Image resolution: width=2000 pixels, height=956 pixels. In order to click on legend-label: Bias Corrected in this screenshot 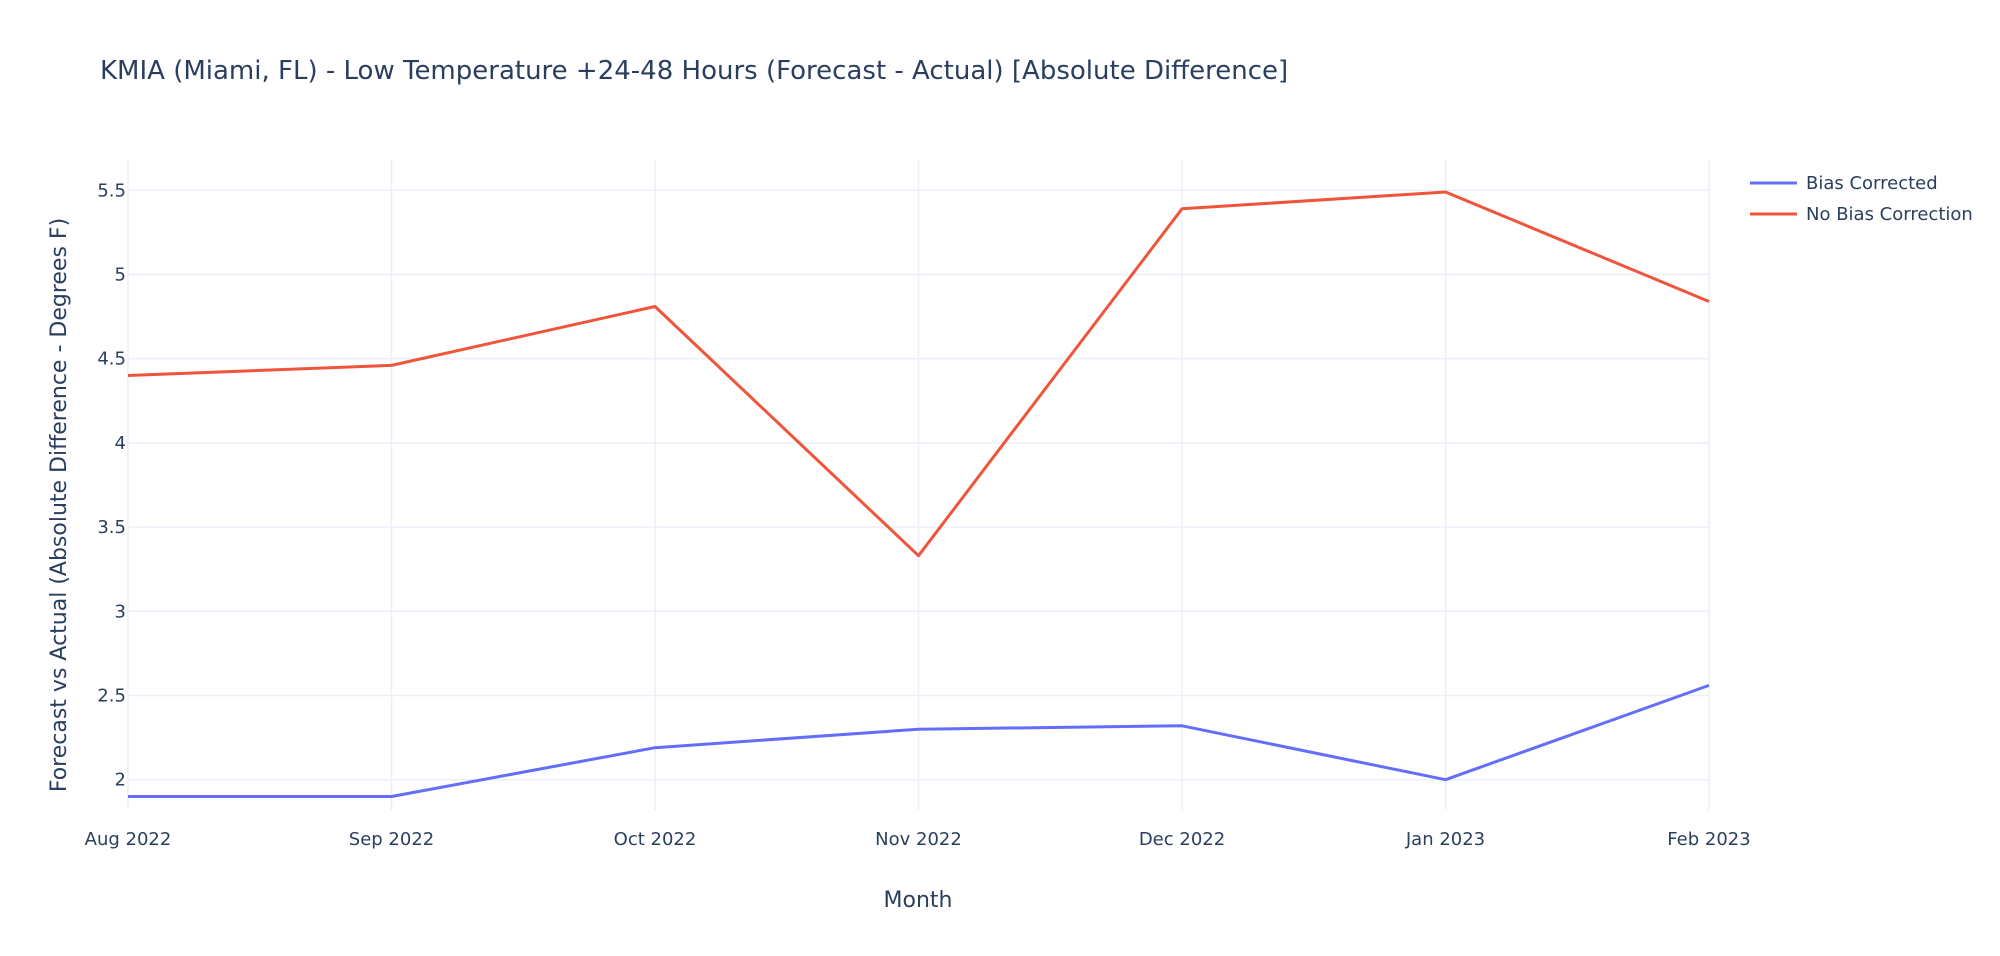, I will do `click(1872, 183)`.